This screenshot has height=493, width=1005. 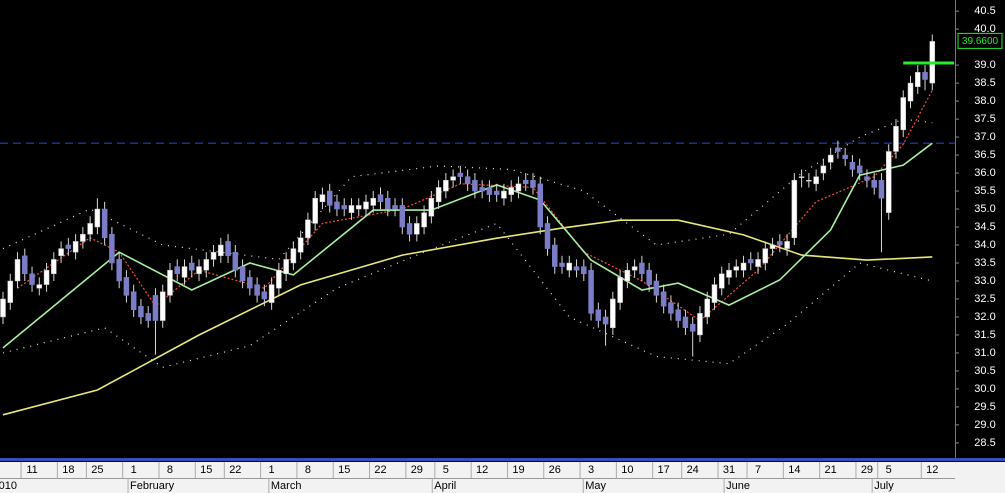 What do you see at coordinates (445, 486) in the screenshot?
I see `month-label: April` at bounding box center [445, 486].